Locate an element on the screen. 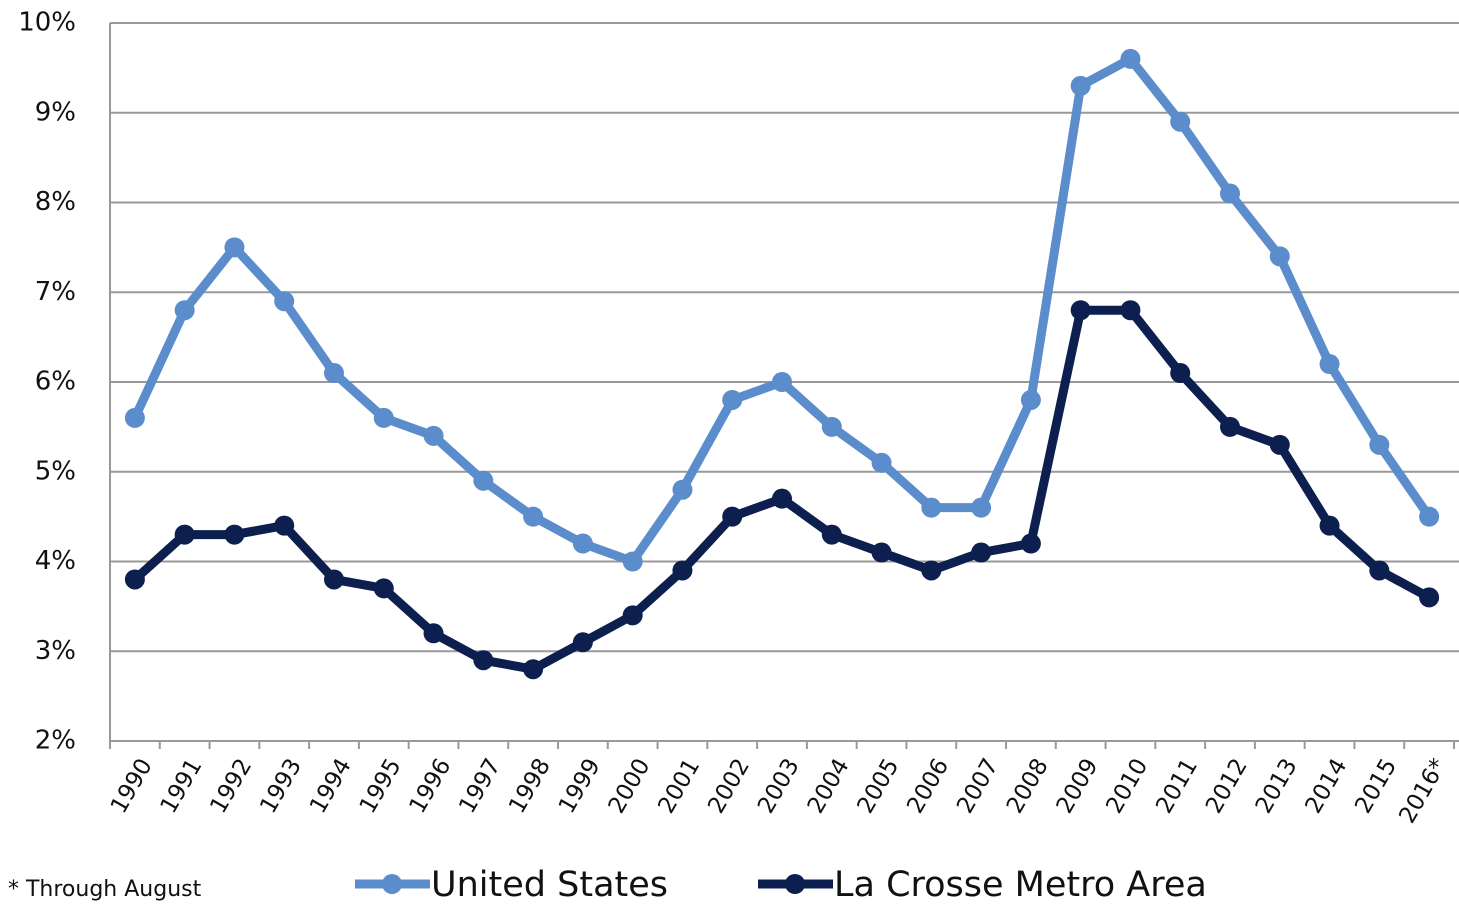  legend-label: La Crosse Metro Area is located at coordinates (1020, 885).